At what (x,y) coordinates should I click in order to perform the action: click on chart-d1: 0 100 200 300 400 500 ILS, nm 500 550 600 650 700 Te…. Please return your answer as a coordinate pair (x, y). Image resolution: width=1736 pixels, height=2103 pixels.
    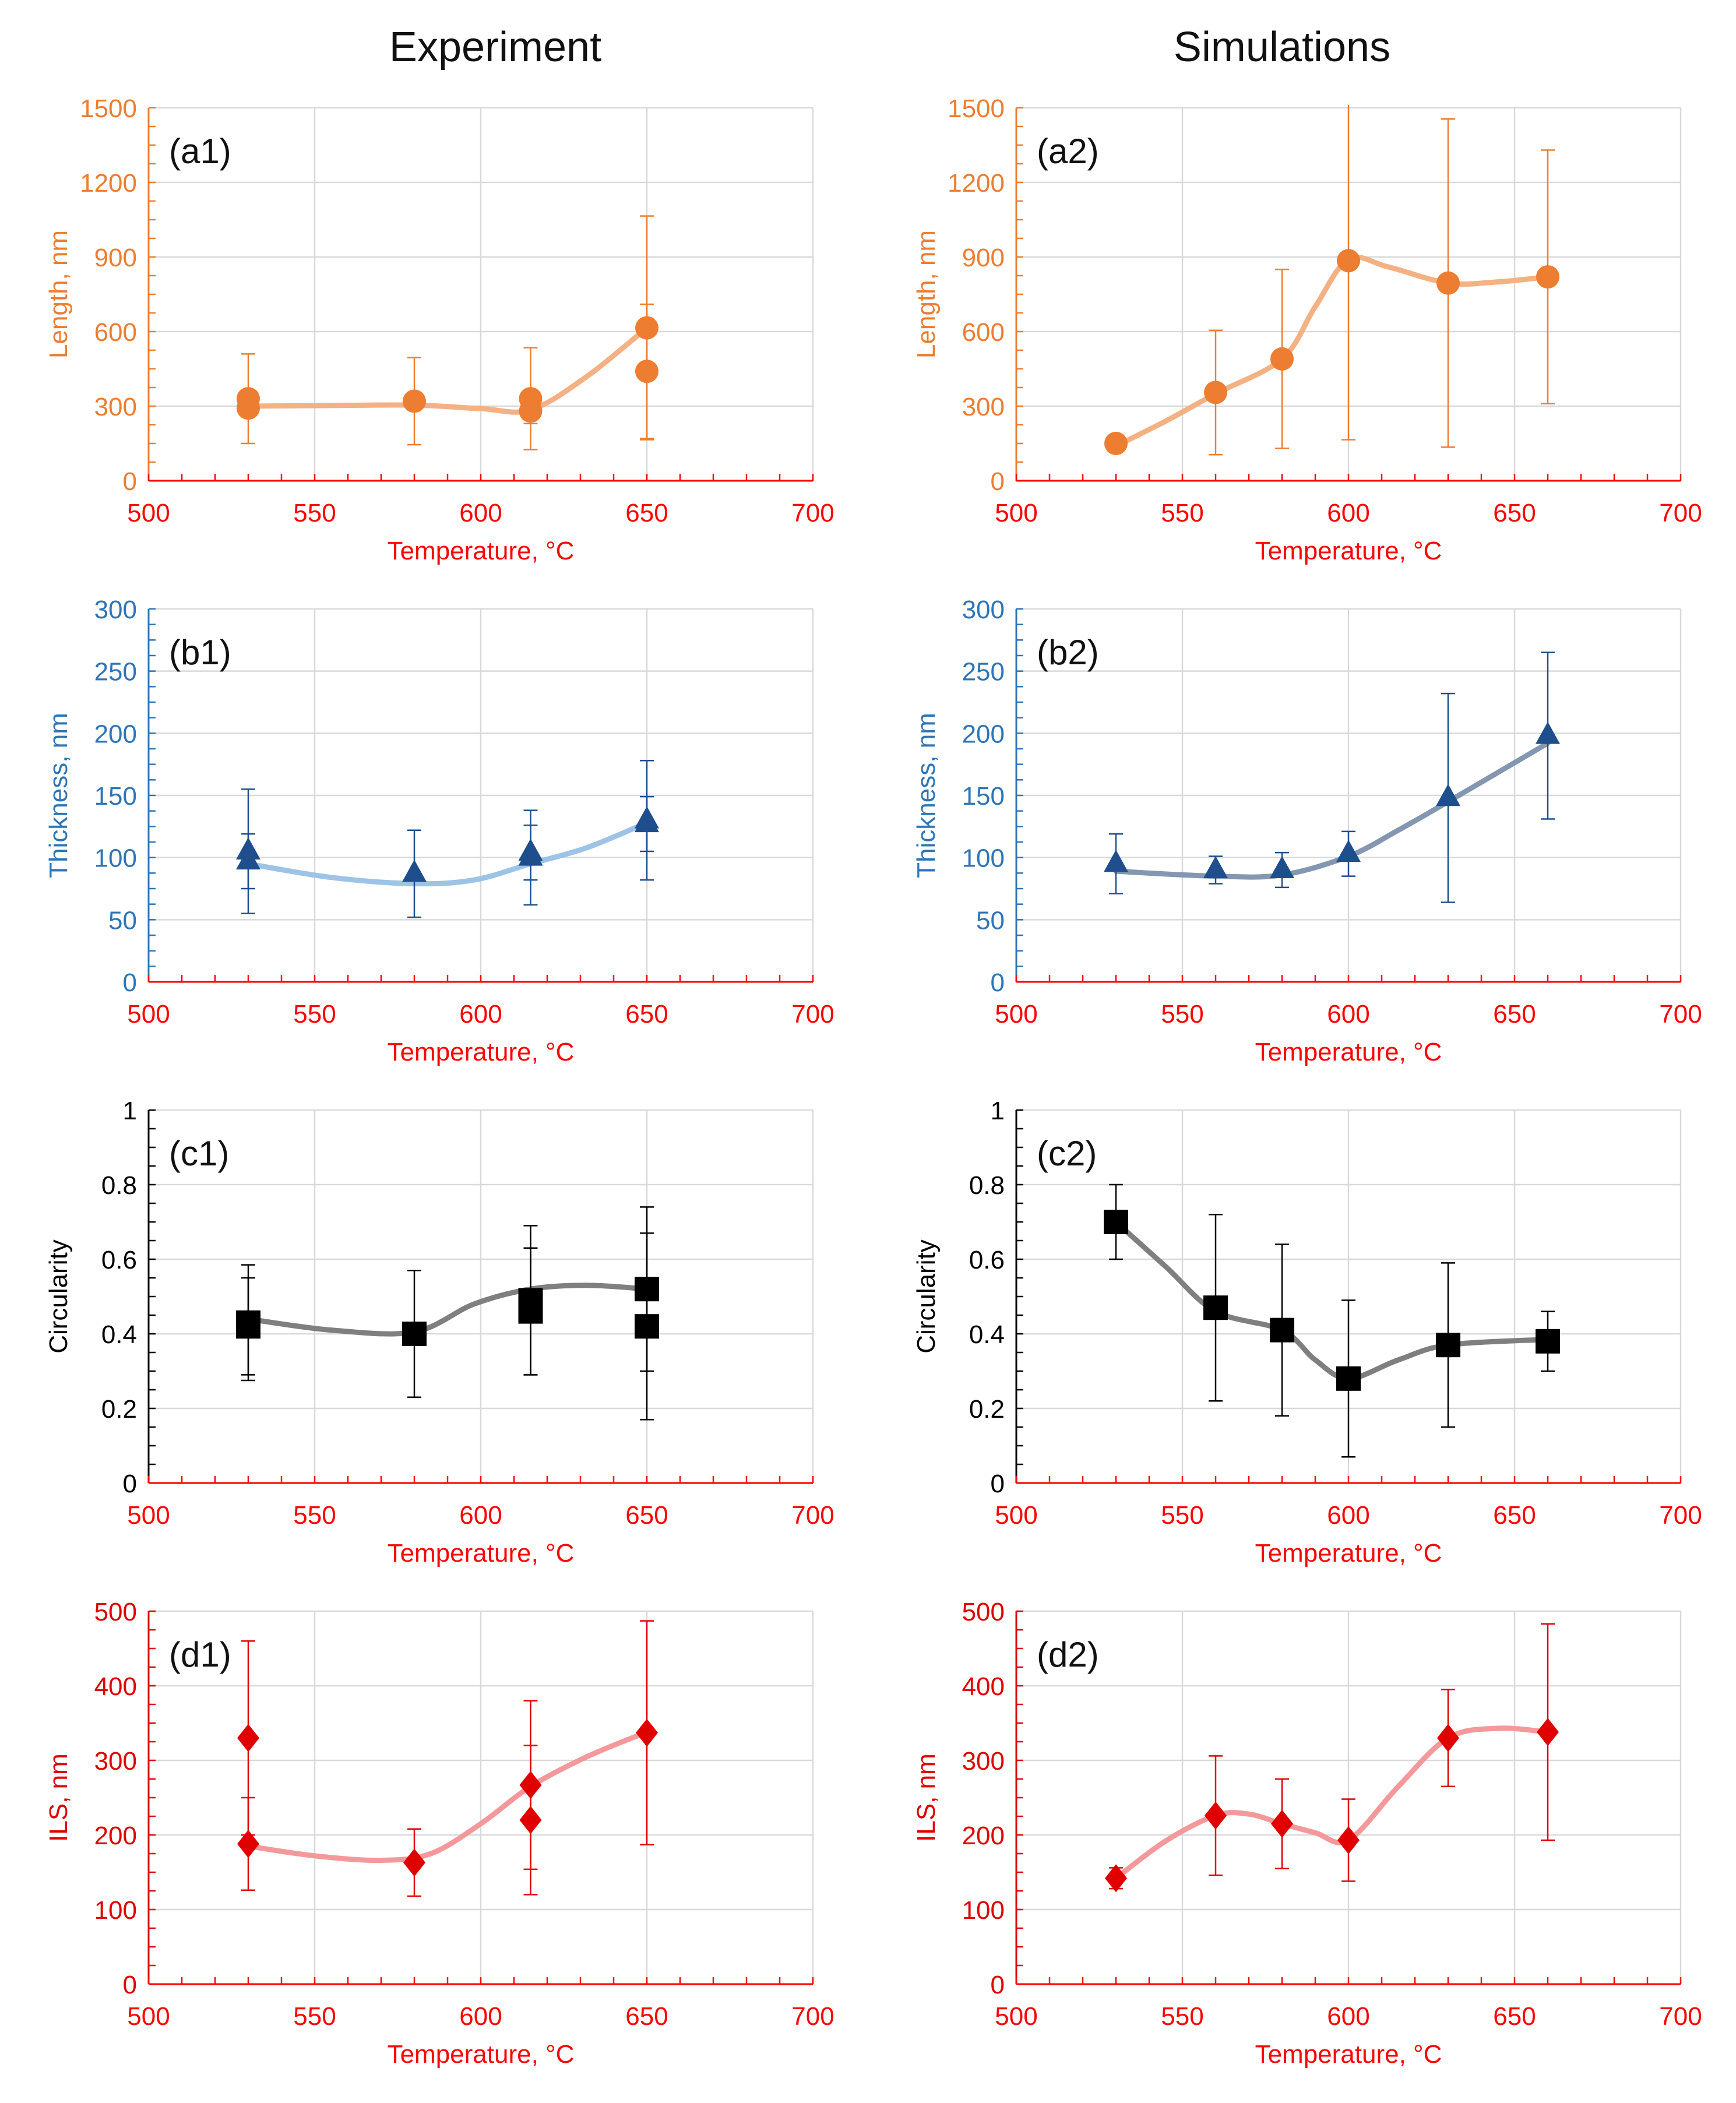
    Looking at the image, I should click on (439, 1833).